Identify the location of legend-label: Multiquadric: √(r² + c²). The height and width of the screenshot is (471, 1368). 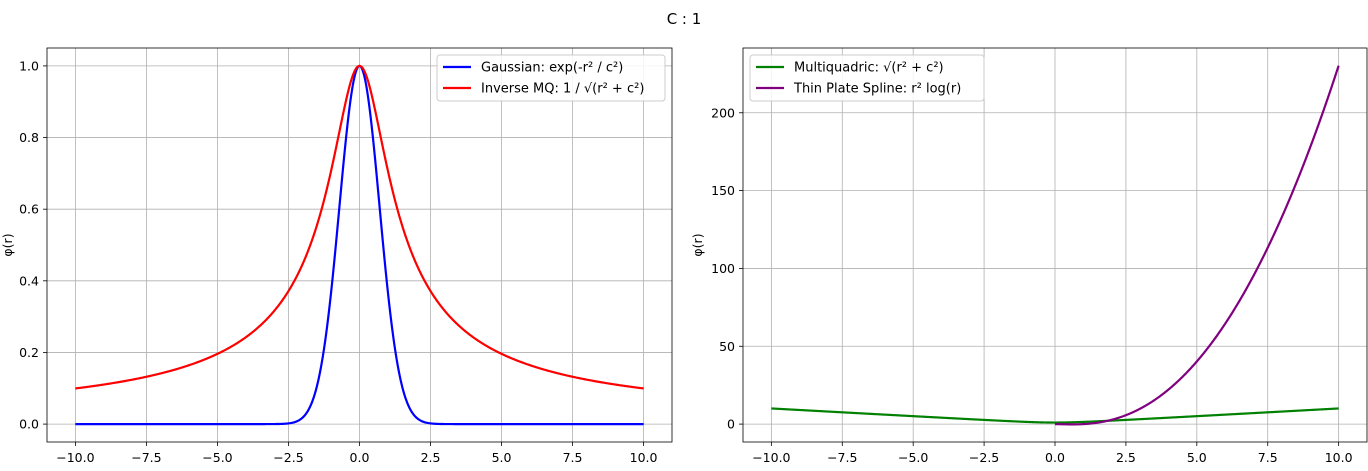
(869, 68).